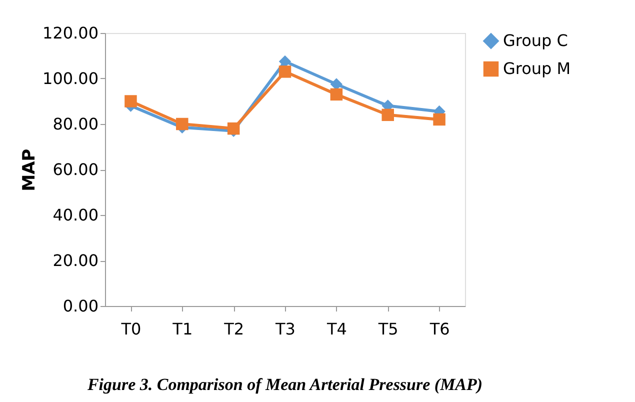 The width and height of the screenshot is (635, 402). I want to click on y-tick-label: 120.00, so click(70, 33).